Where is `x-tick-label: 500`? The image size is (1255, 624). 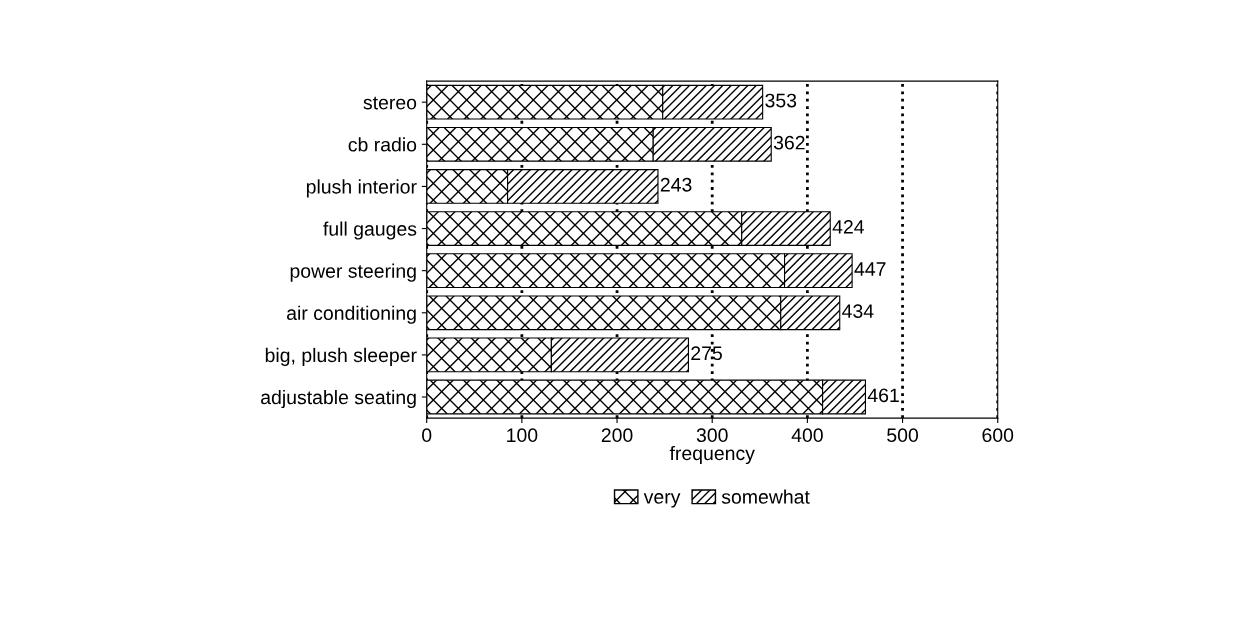
x-tick-label: 500 is located at coordinates (903, 435).